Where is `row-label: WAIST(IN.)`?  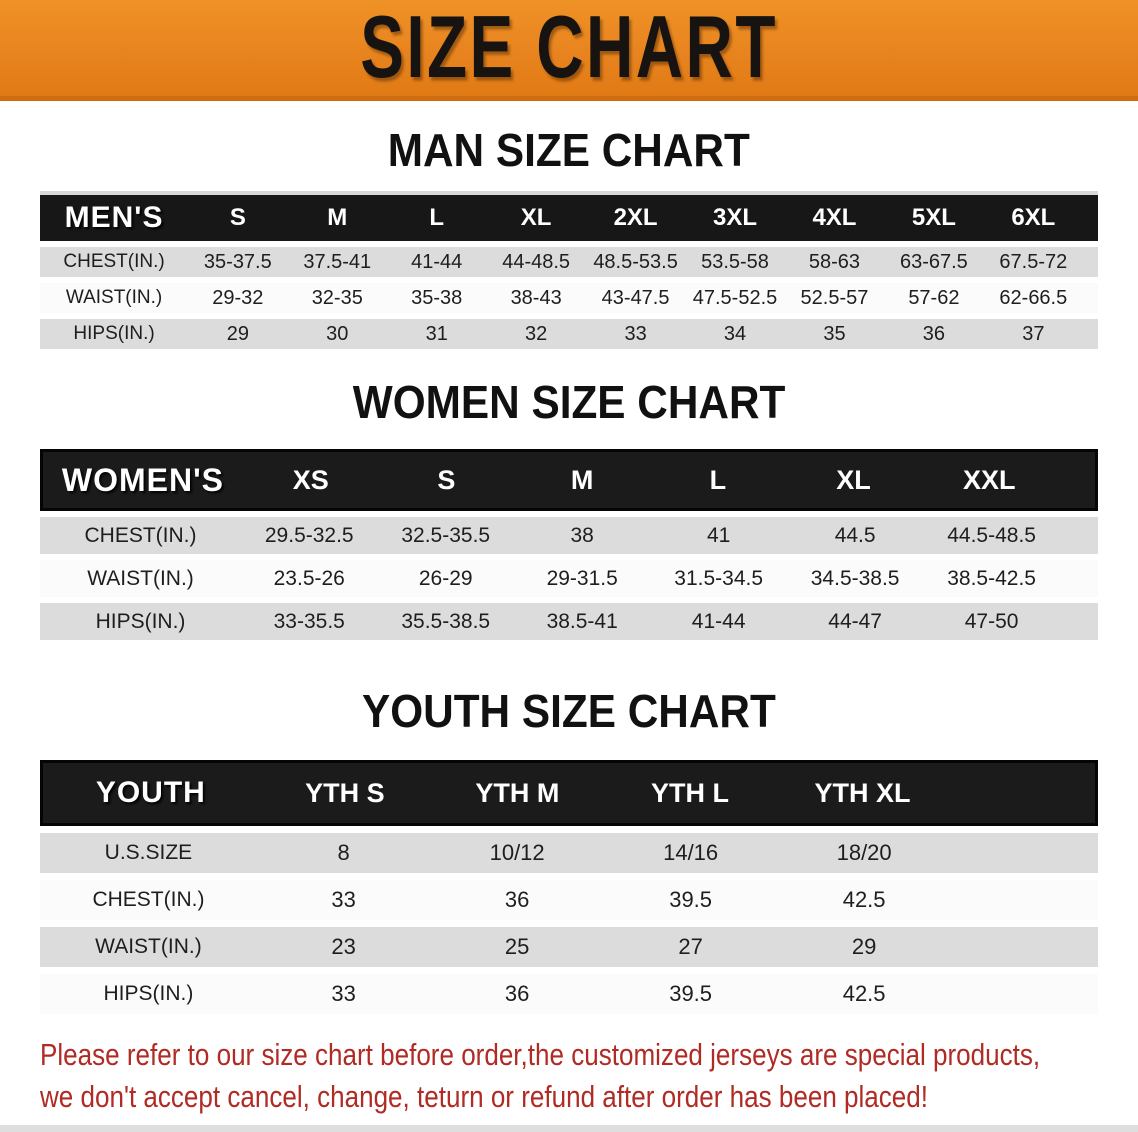
row-label: WAIST(IN.) is located at coordinates (114, 297).